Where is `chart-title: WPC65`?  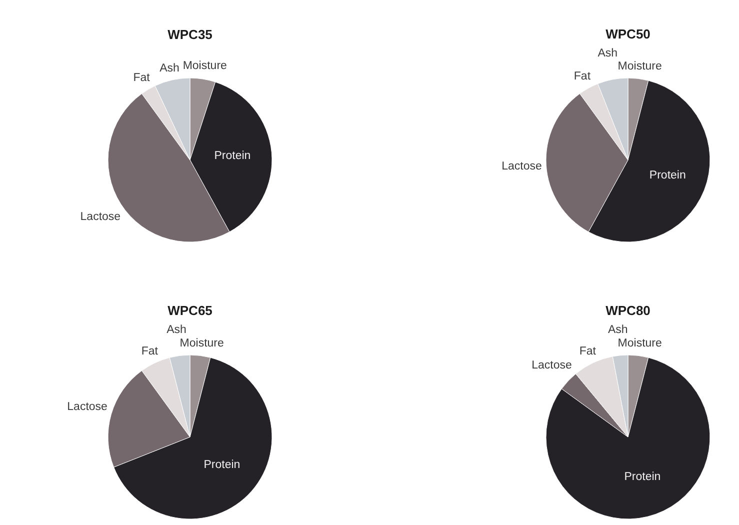
chart-title: WPC65 is located at coordinates (190, 310).